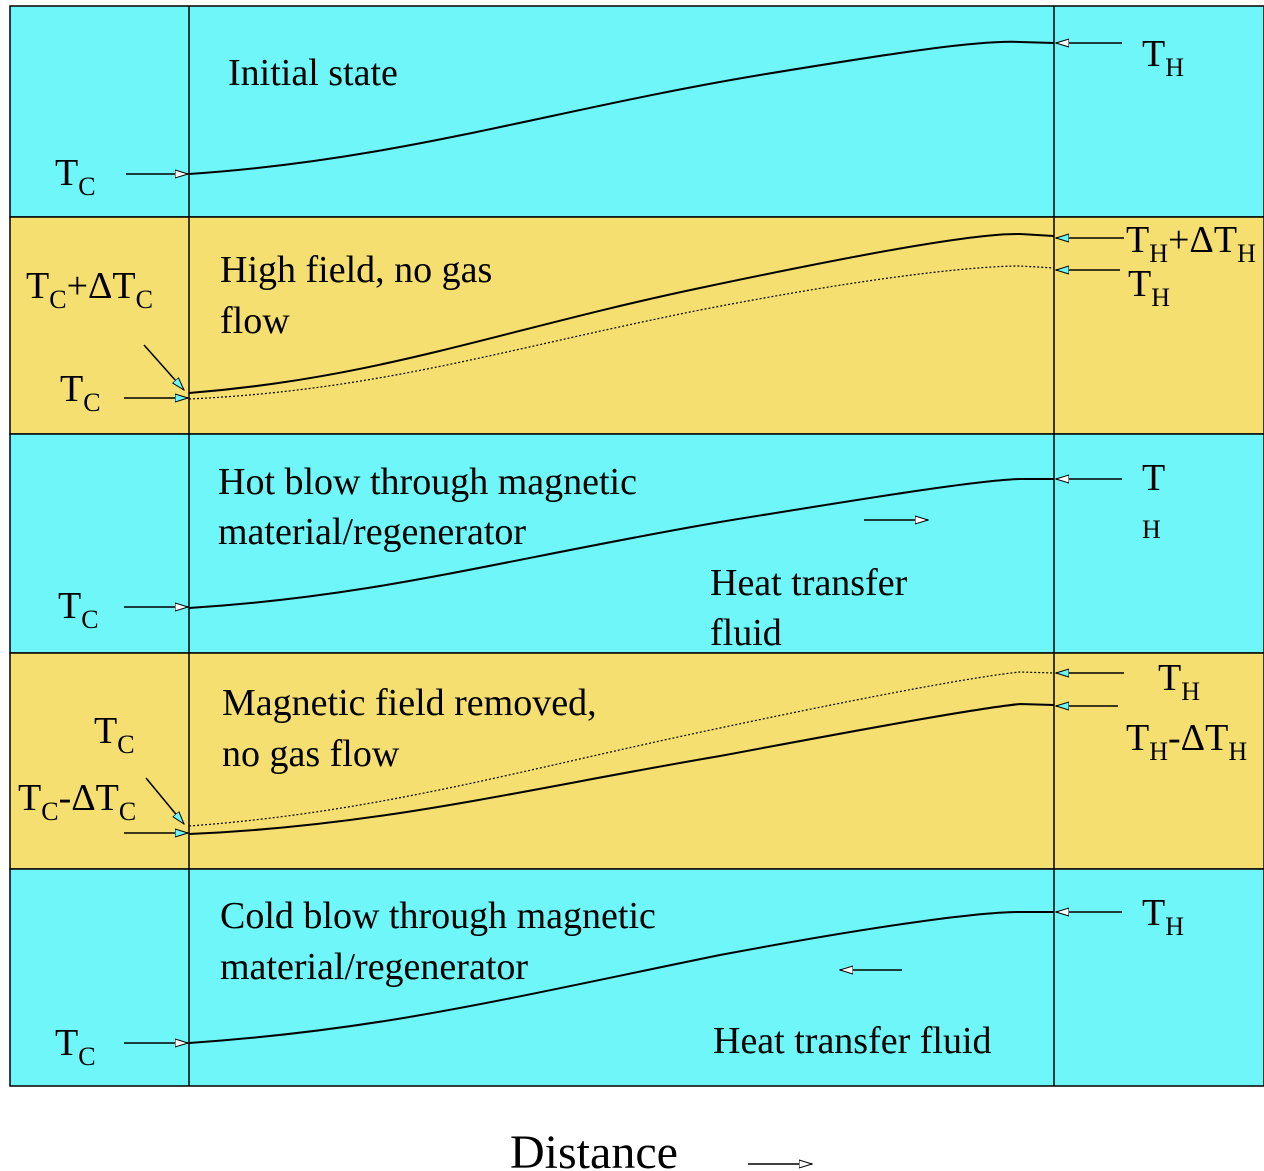 The height and width of the screenshot is (1171, 1264). I want to click on caption-hot-blow-line1: Hot blow through magnetic, so click(427, 482).